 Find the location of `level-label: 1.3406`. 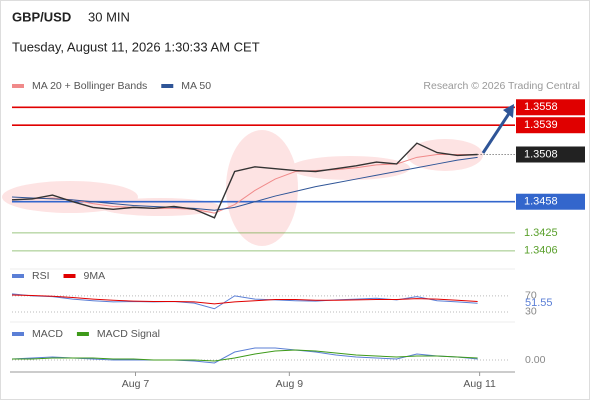

level-label: 1.3406 is located at coordinates (541, 251).